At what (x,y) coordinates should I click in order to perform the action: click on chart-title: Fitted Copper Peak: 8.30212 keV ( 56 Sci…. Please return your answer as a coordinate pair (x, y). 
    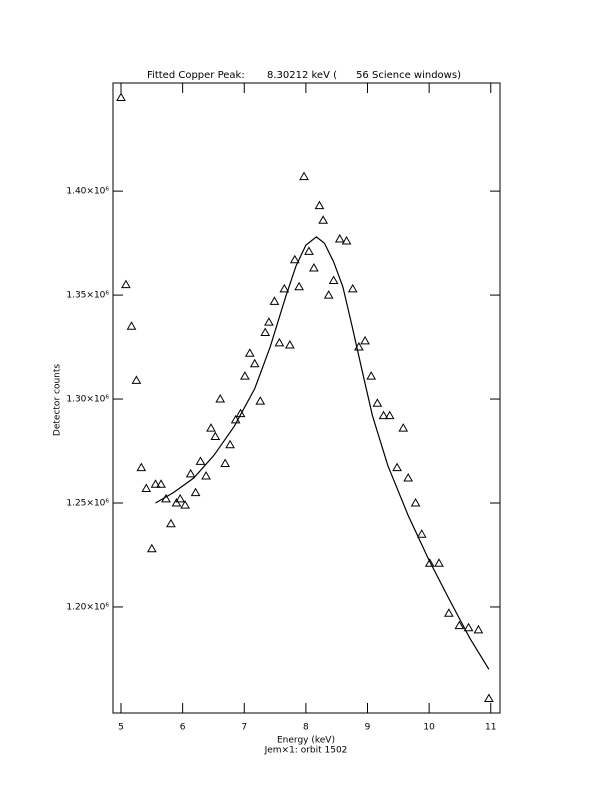
    Looking at the image, I should click on (304, 75).